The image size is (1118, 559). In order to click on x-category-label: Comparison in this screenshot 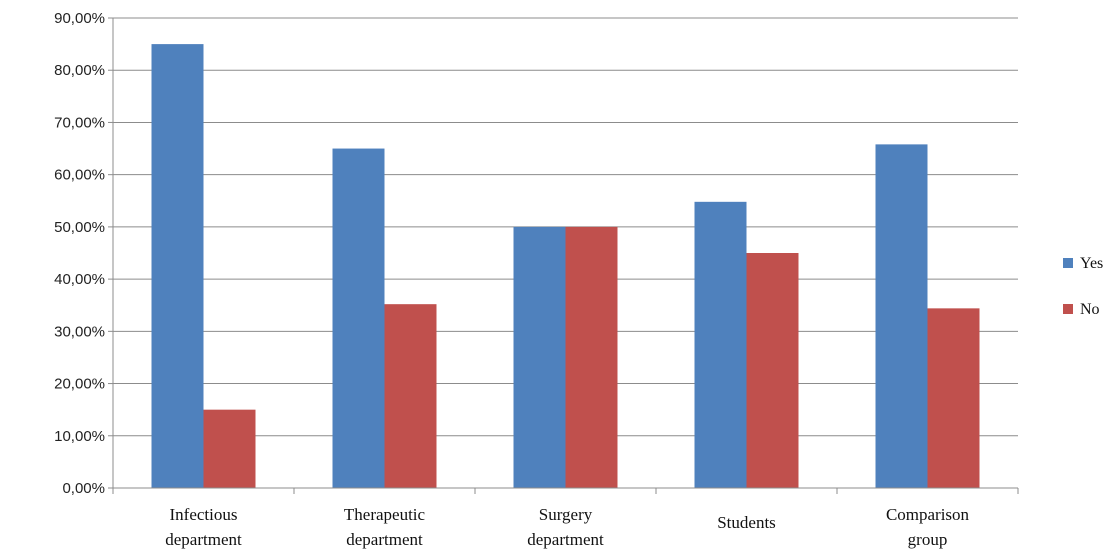, I will do `click(928, 514)`.